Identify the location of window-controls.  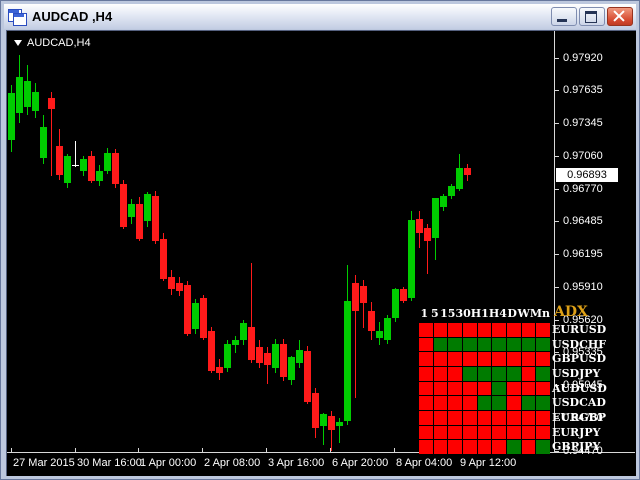
(593, 16).